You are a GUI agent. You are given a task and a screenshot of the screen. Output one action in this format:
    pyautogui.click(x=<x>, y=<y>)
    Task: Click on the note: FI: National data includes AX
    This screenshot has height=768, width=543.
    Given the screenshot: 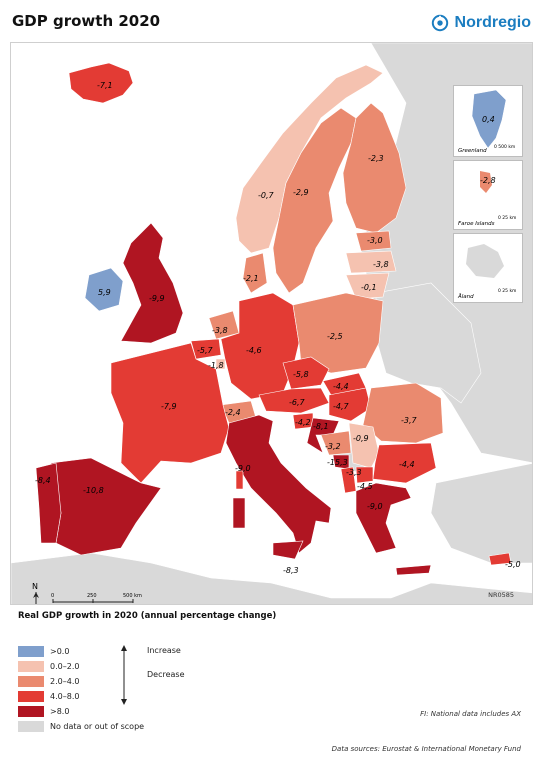 What is the action you would take?
    pyautogui.click(x=470, y=714)
    